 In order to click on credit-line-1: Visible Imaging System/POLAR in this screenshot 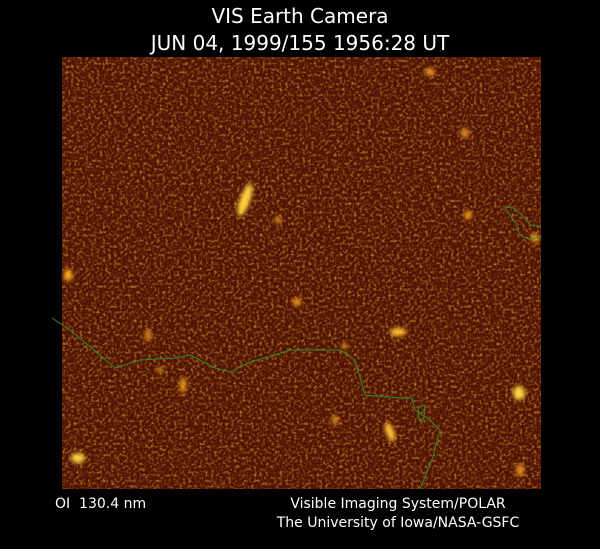, I will do `click(398, 504)`.